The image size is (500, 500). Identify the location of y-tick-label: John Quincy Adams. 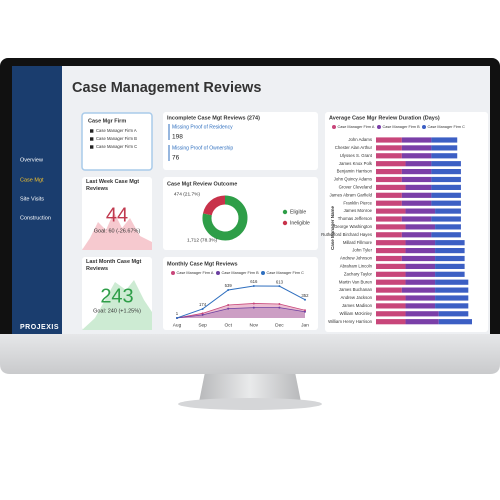
(353, 179).